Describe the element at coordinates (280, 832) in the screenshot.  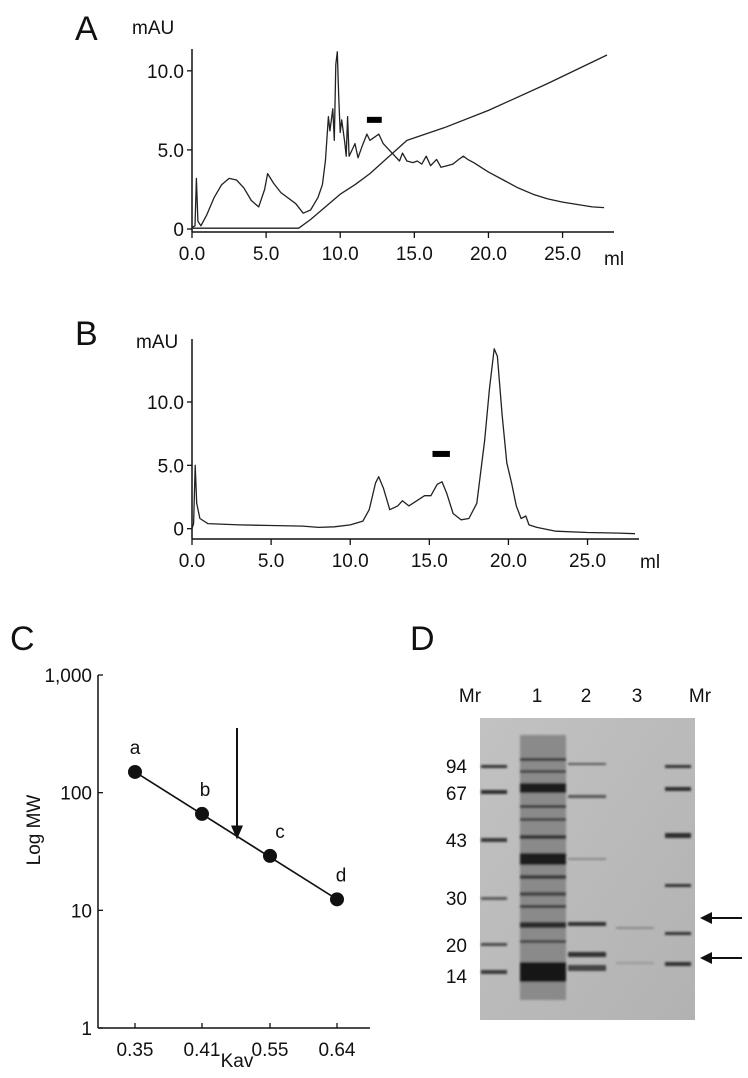
I see `point-label-c: c` at that location.